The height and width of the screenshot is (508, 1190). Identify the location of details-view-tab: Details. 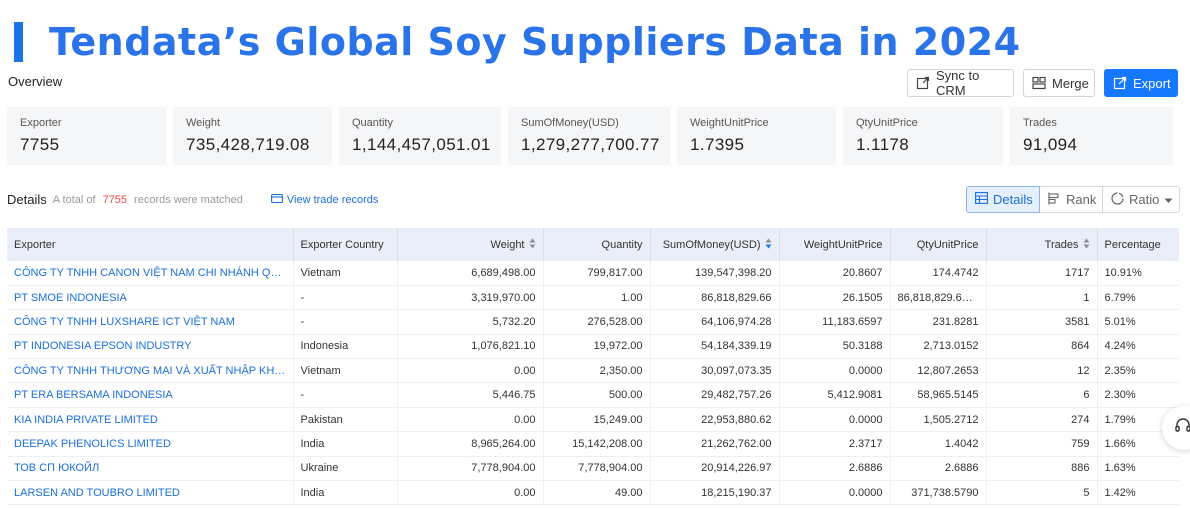
(1003, 199).